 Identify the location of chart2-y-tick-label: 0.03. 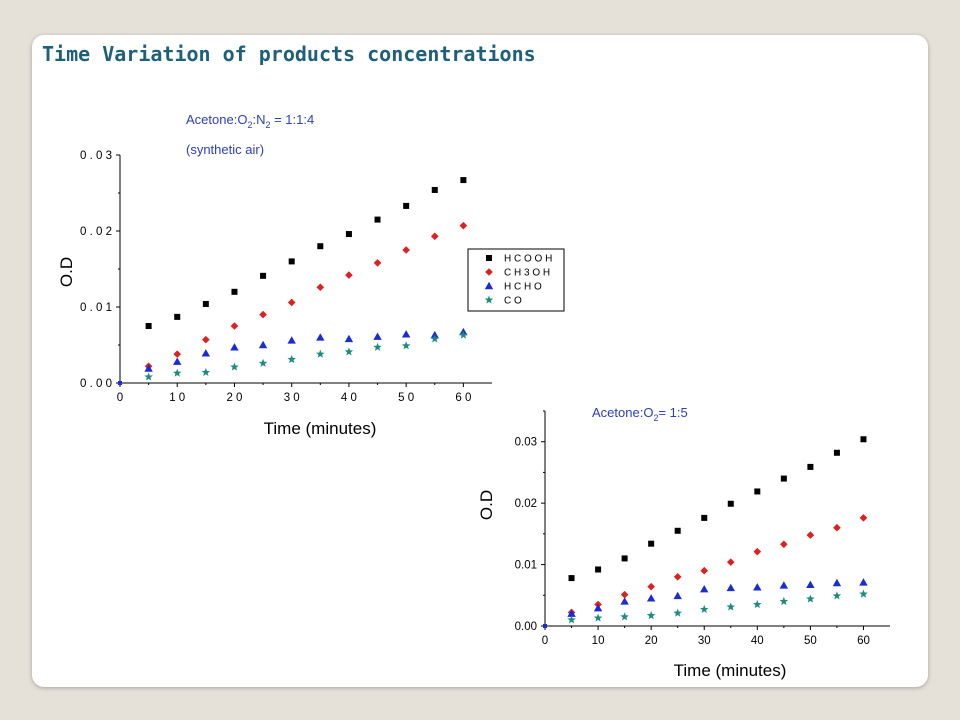
(526, 443).